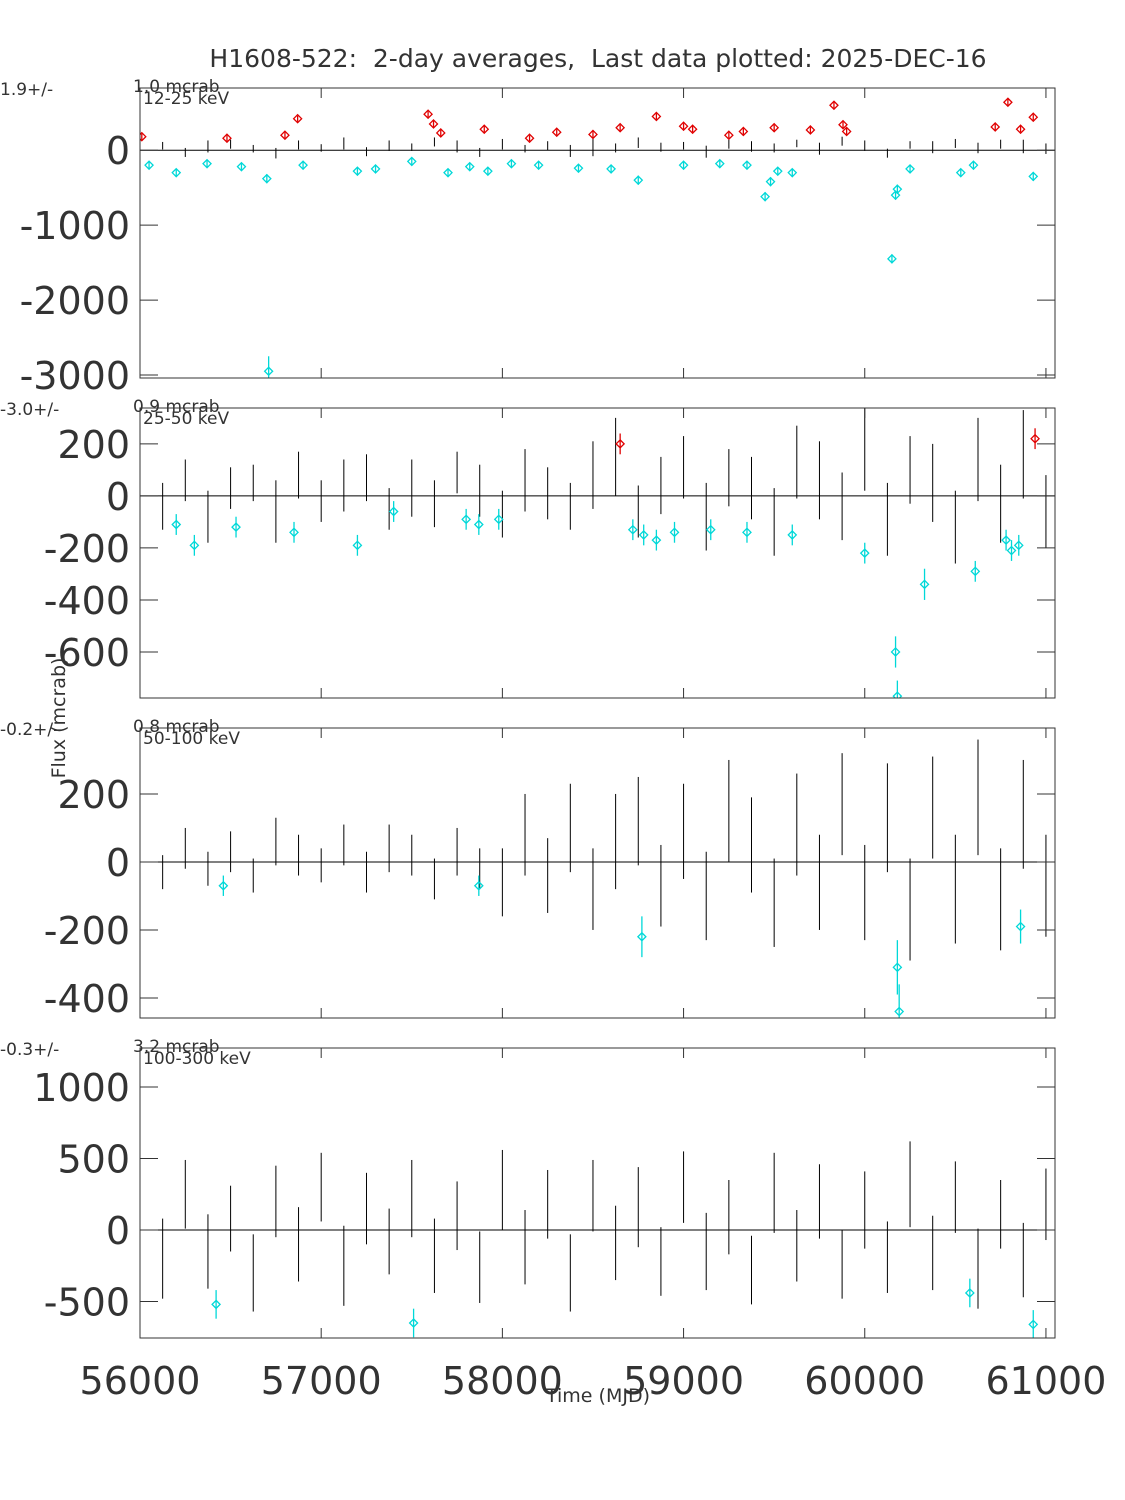 The height and width of the screenshot is (1500, 1125). I want to click on y-tick-label: 500, so click(93, 1160).